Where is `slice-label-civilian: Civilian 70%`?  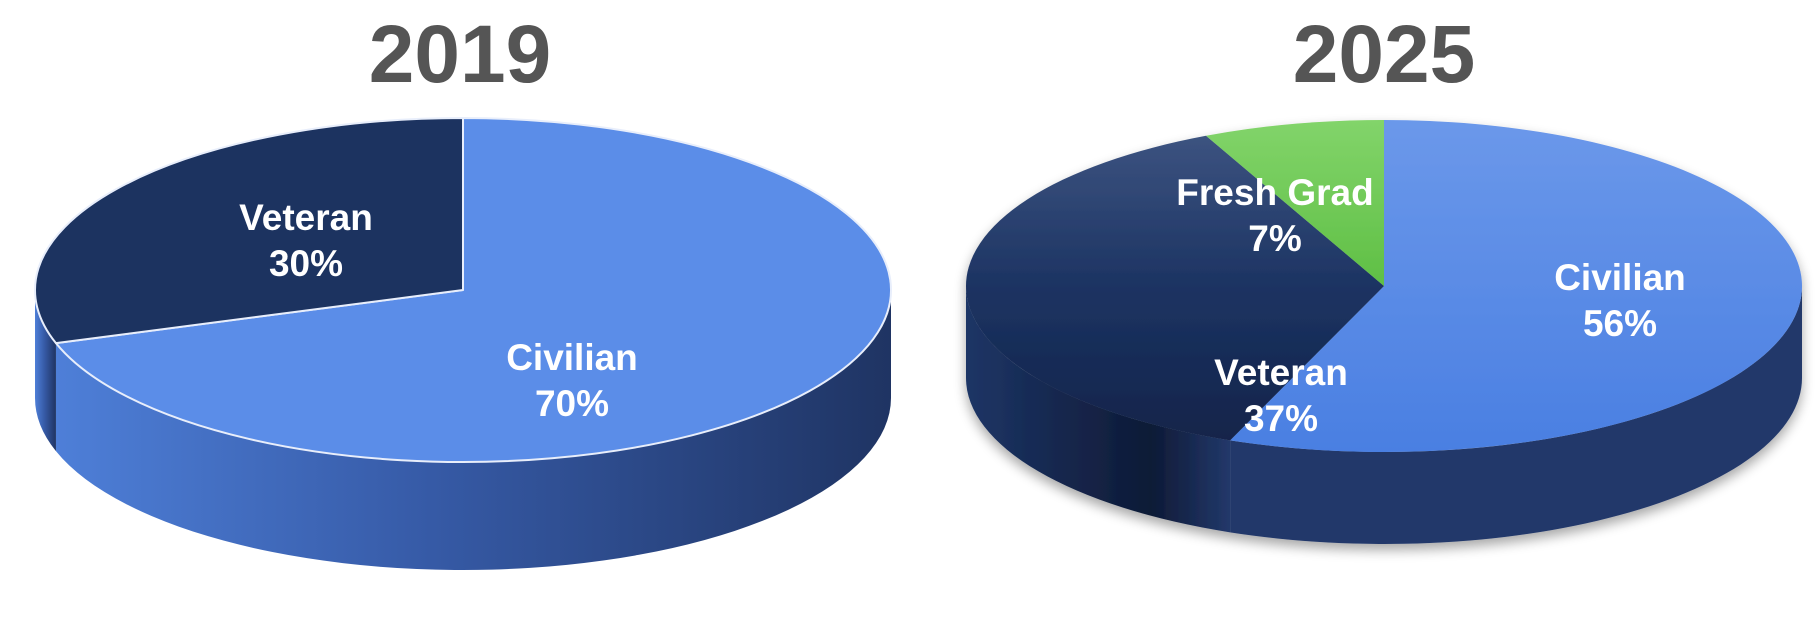 slice-label-civilian: Civilian 70% is located at coordinates (572, 380).